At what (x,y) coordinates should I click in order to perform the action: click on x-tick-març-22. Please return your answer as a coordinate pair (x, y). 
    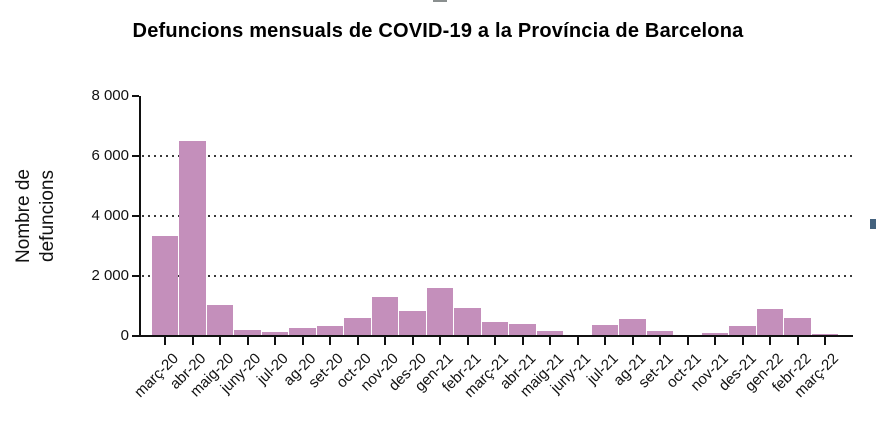
    Looking at the image, I should click on (825, 341).